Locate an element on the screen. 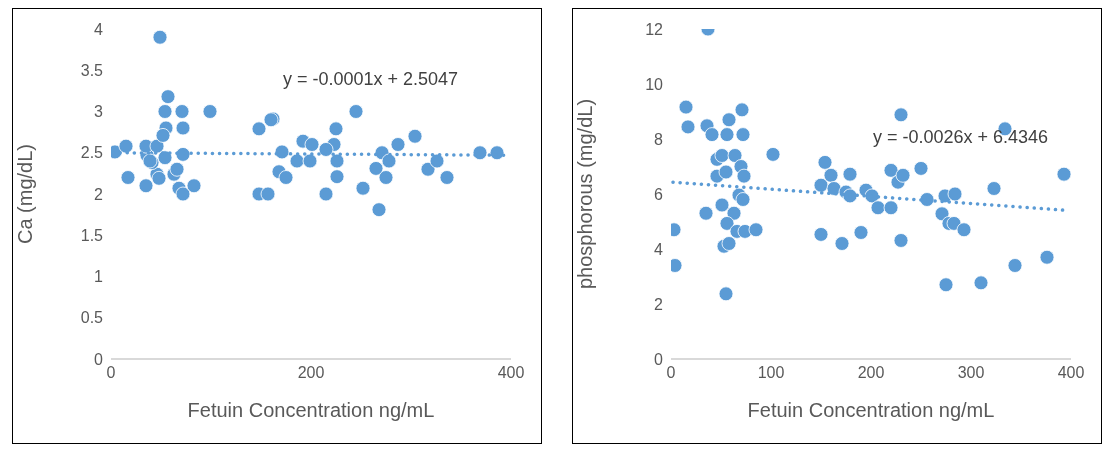 This screenshot has width=1109, height=453. y-tick-label: 6 is located at coordinates (659, 194).